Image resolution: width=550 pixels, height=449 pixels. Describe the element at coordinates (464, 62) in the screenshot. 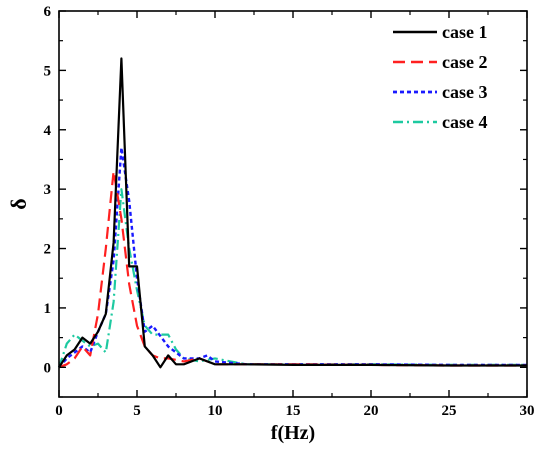

I see `legend-label-2: case 2` at that location.